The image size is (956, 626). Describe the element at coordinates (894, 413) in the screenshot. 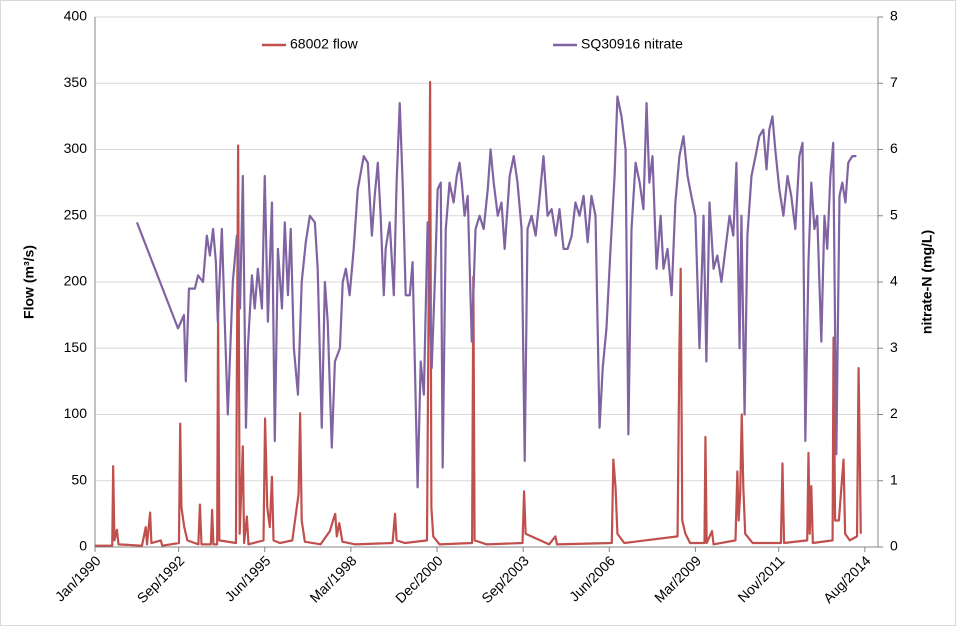

I see `y2-tick-label: 2` at that location.